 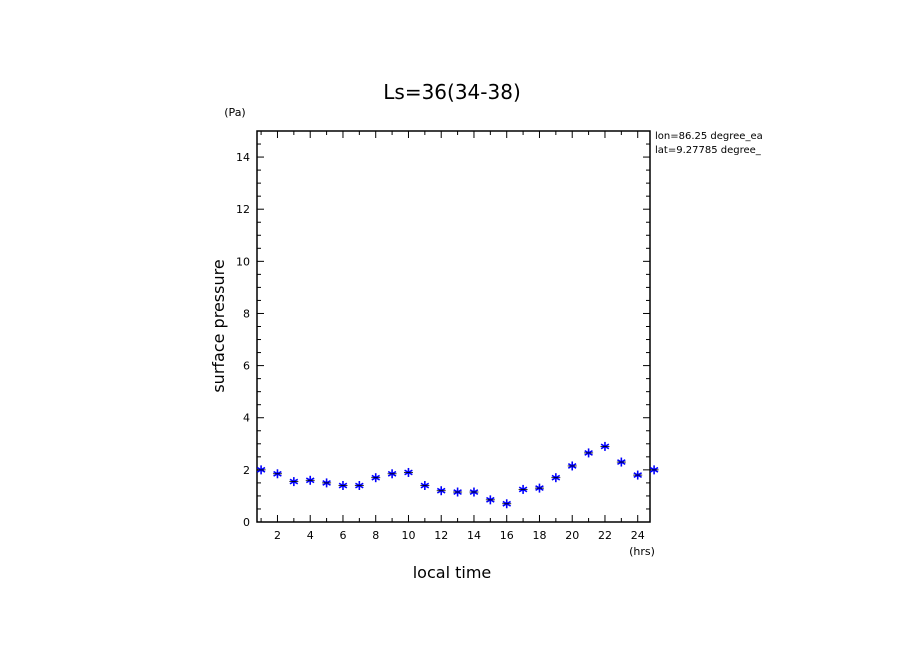 What do you see at coordinates (277, 535) in the screenshot?
I see `x-tick-label: 2` at bounding box center [277, 535].